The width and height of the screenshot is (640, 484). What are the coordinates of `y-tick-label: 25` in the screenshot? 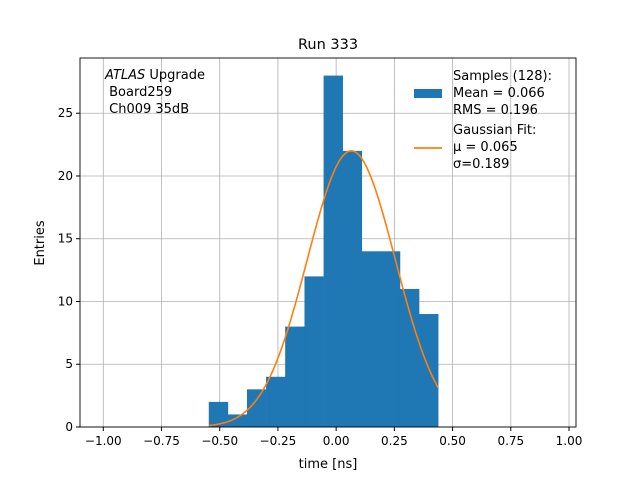 It's located at (65, 113).